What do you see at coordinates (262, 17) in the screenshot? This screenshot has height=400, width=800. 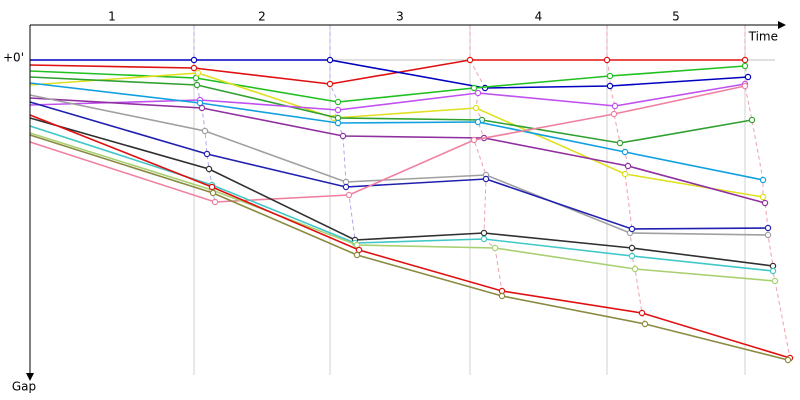 I see `lap-label: 2` at bounding box center [262, 17].